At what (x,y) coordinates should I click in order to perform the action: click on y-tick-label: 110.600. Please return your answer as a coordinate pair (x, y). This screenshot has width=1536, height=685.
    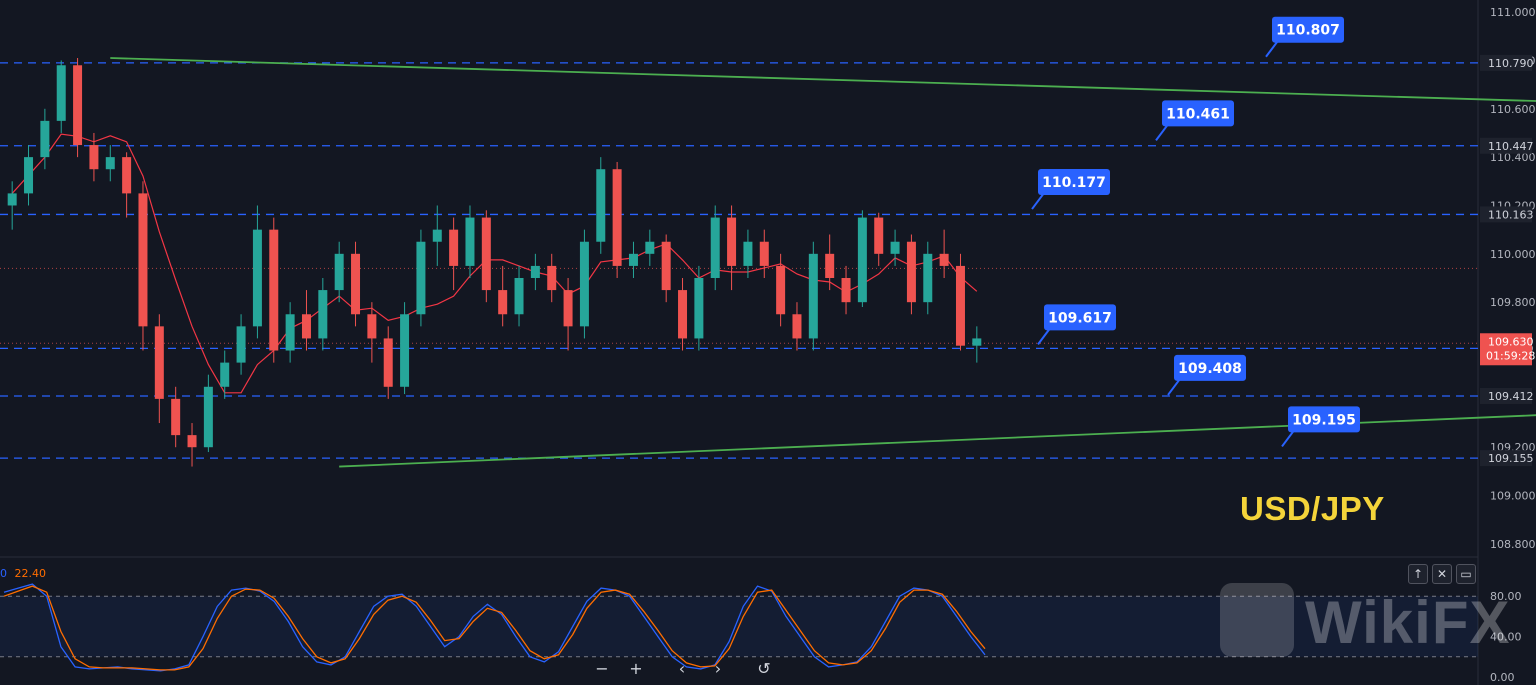
    Looking at the image, I should click on (1513, 109).